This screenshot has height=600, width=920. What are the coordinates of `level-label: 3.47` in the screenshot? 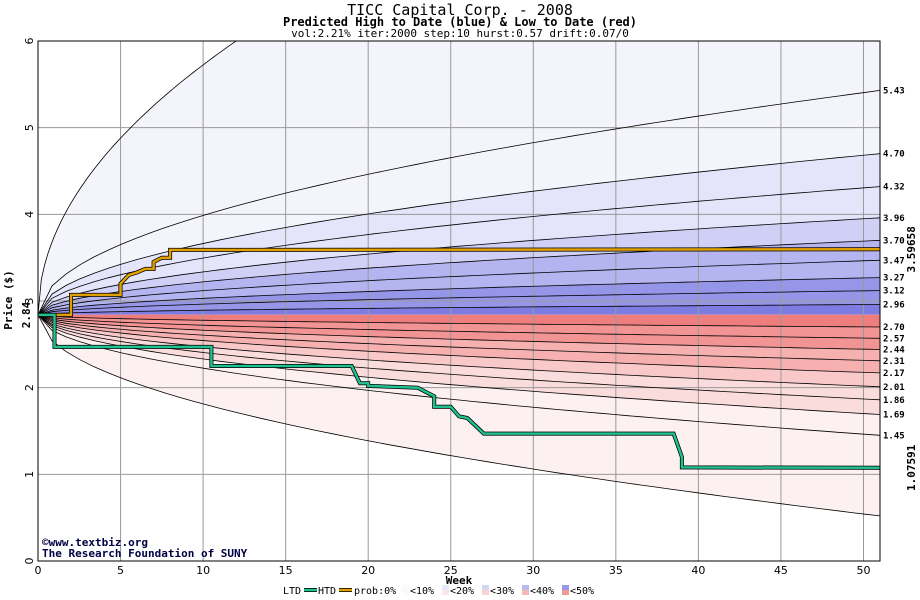 It's located at (894, 261).